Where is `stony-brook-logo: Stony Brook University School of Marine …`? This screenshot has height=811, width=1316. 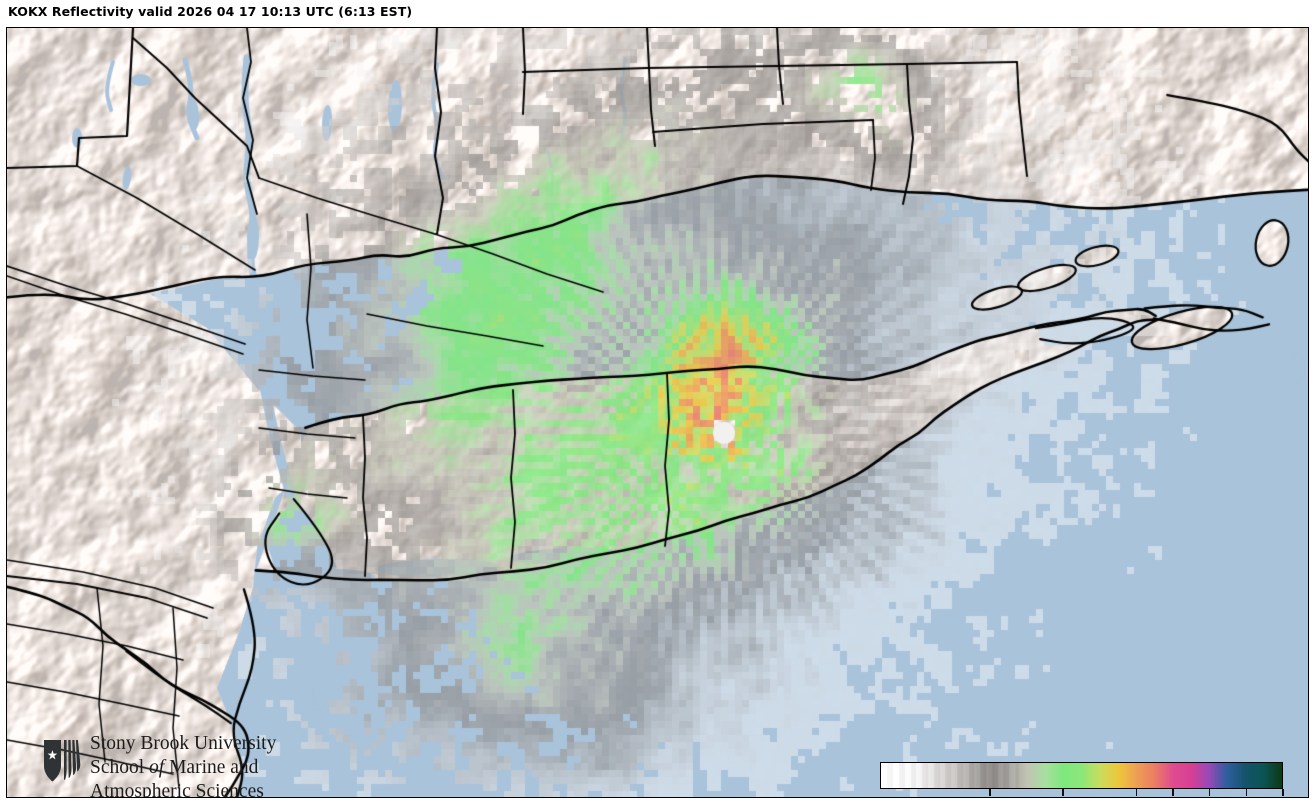
stony-brook-logo: Stony Brook University School of Marine … is located at coordinates (178, 765).